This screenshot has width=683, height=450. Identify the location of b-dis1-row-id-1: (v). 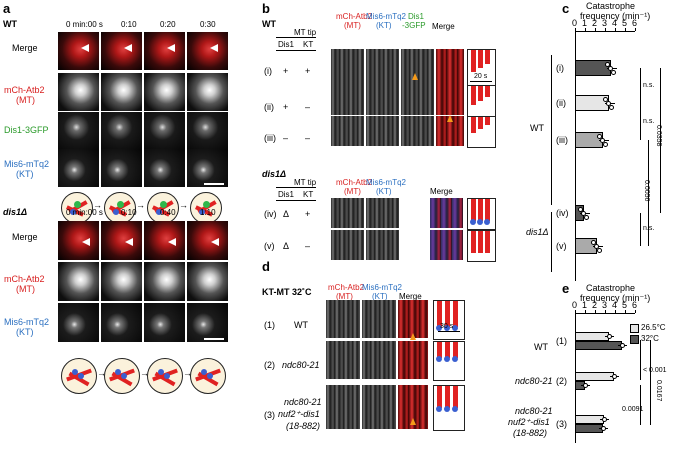
(269, 246).